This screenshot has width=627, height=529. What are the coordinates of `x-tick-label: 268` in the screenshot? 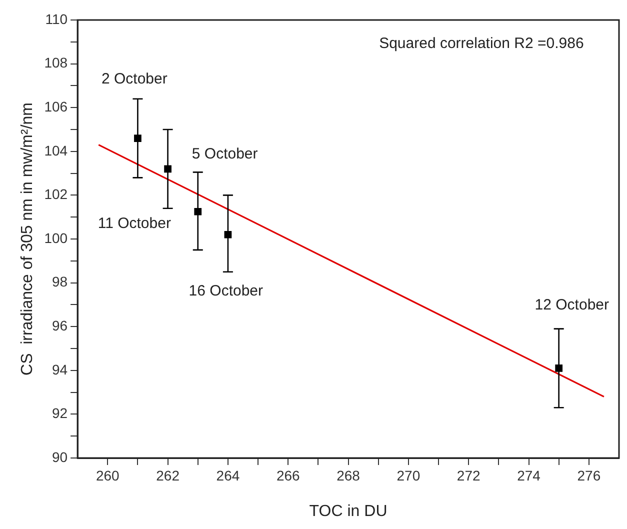 It's located at (348, 475).